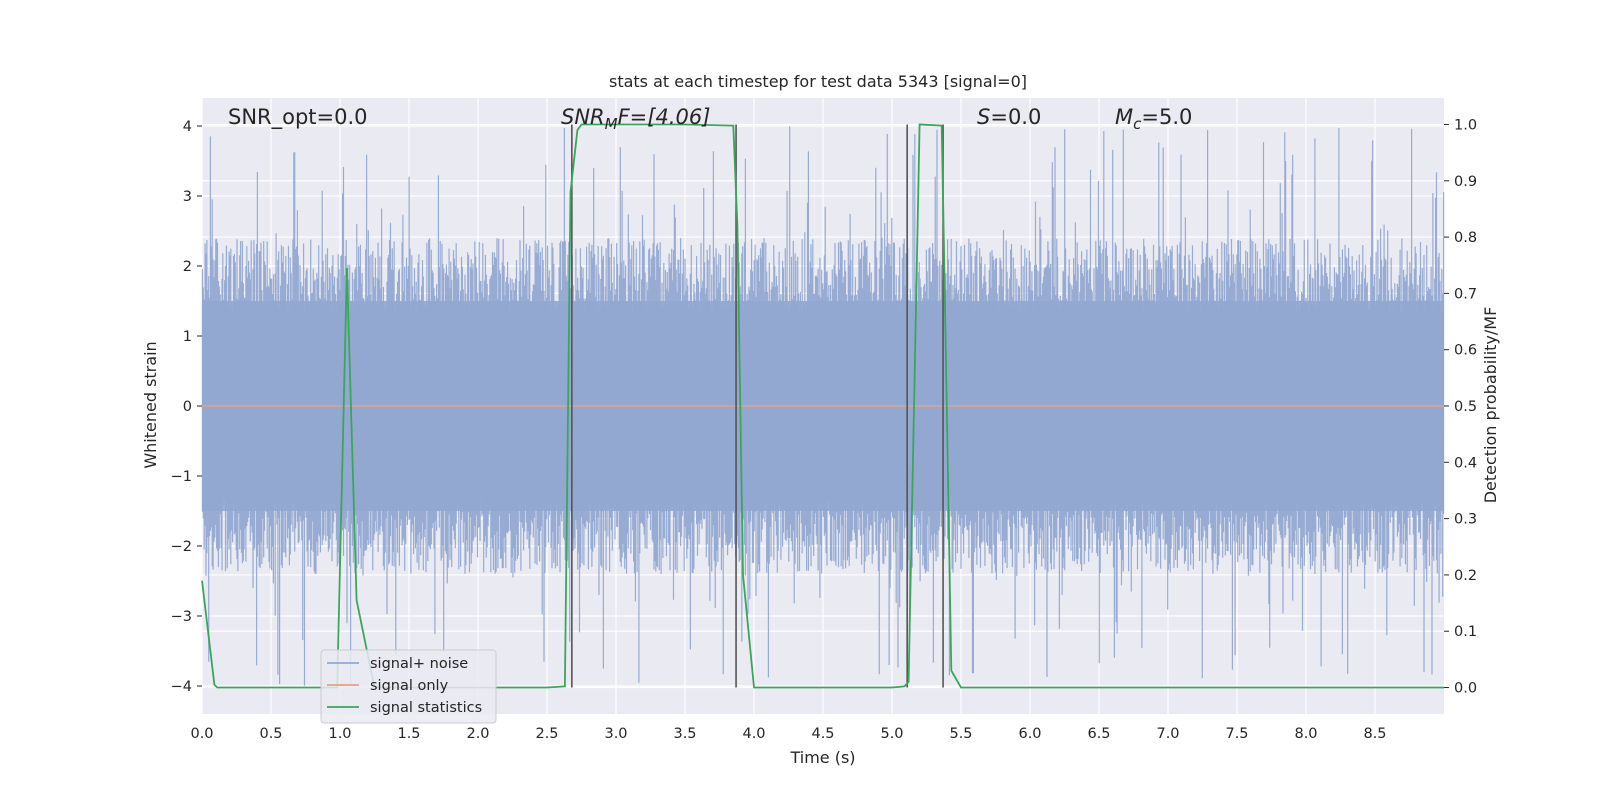 The width and height of the screenshot is (1600, 800). What do you see at coordinates (1465, 520) in the screenshot?
I see `y2-tick-label: 0.3` at bounding box center [1465, 520].